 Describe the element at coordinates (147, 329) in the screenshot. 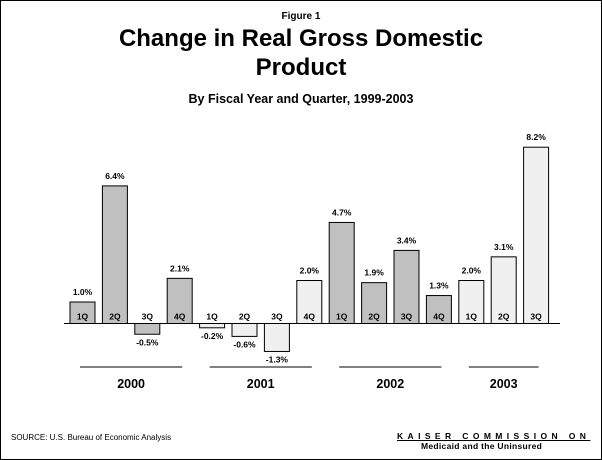

I see `bar-2000-3Q` at that location.